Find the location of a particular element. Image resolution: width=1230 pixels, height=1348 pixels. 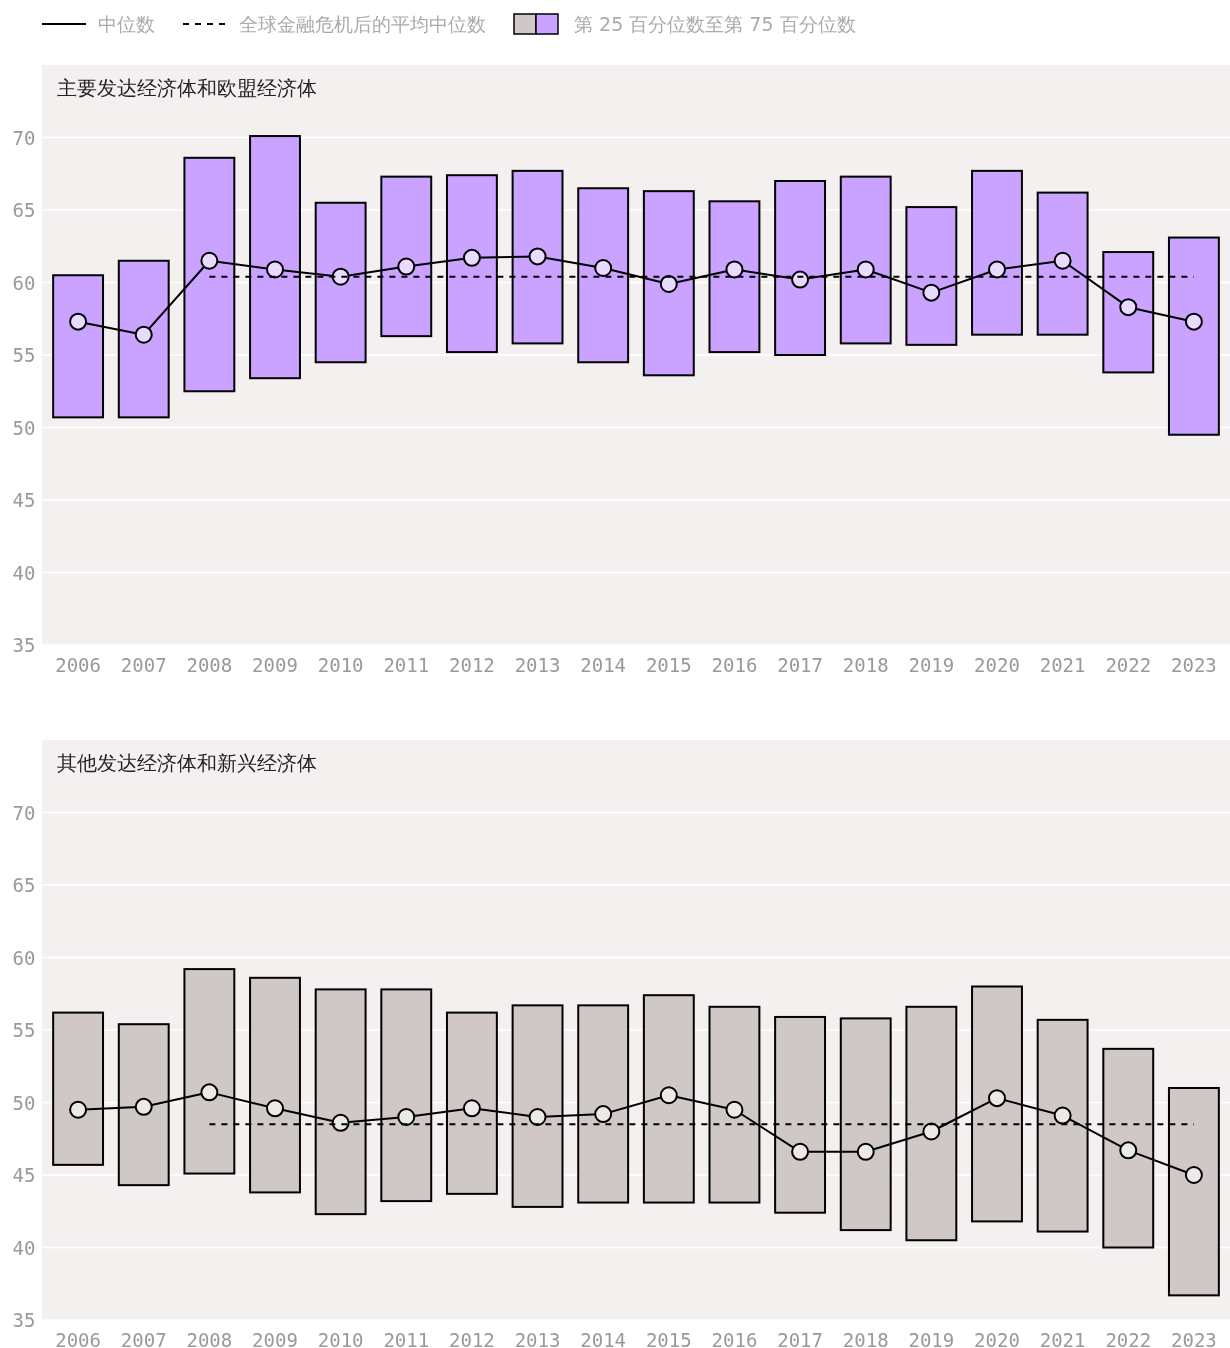

legend-label: 第 25 百分位数至第 75 百分位数 is located at coordinates (715, 24).